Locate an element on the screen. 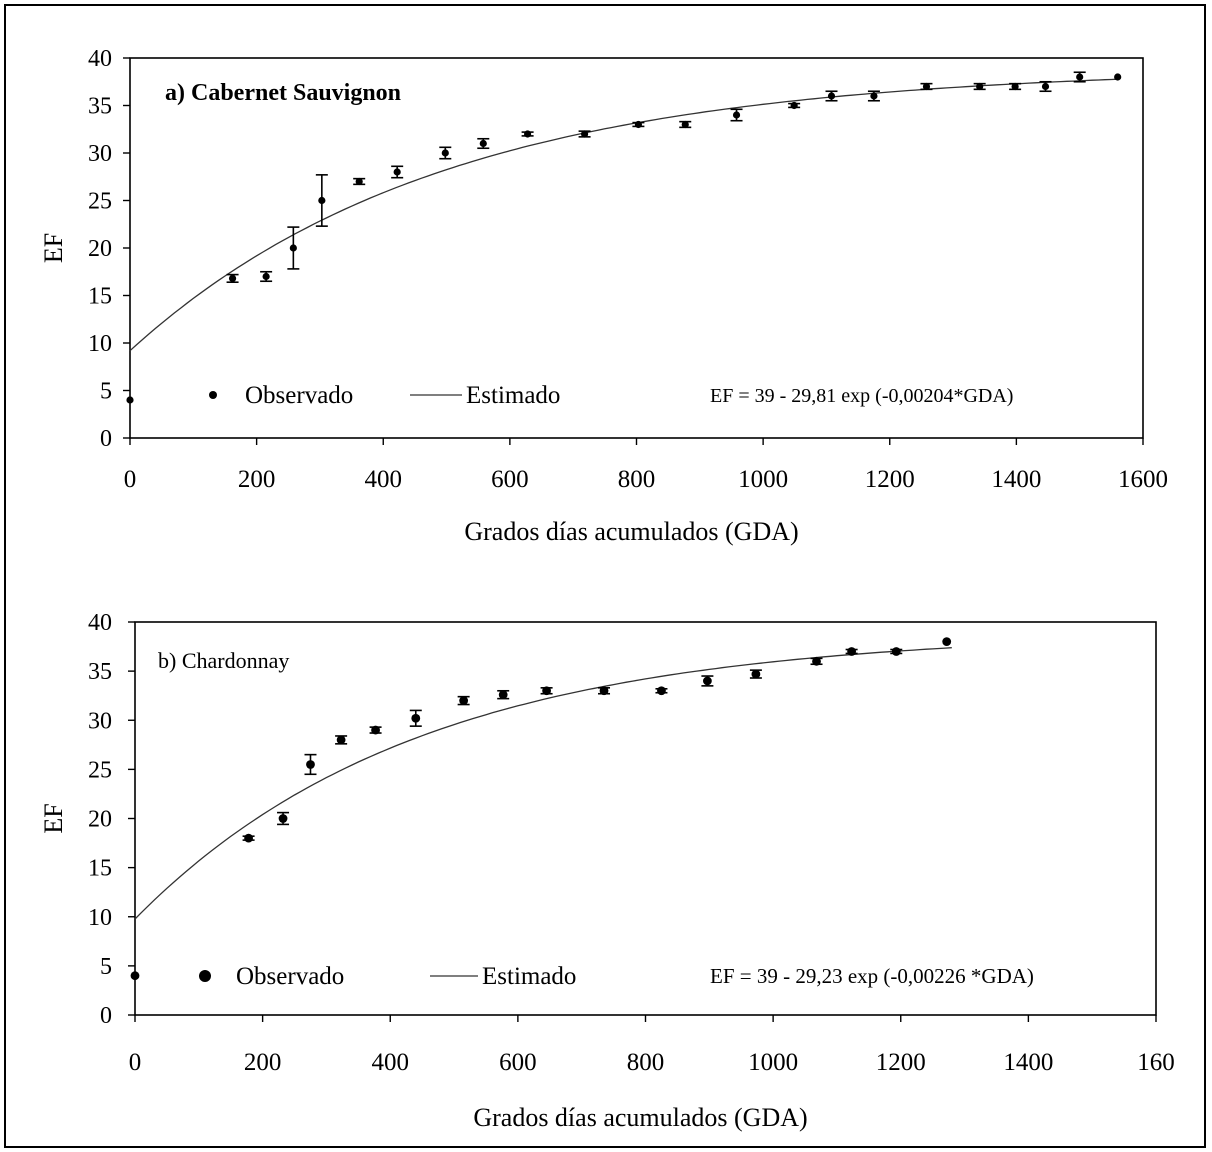 This screenshot has height=1152, width=1212. model-equation: EF = 39 - 29,81 exp (-0,00204*GDA) is located at coordinates (861, 396).